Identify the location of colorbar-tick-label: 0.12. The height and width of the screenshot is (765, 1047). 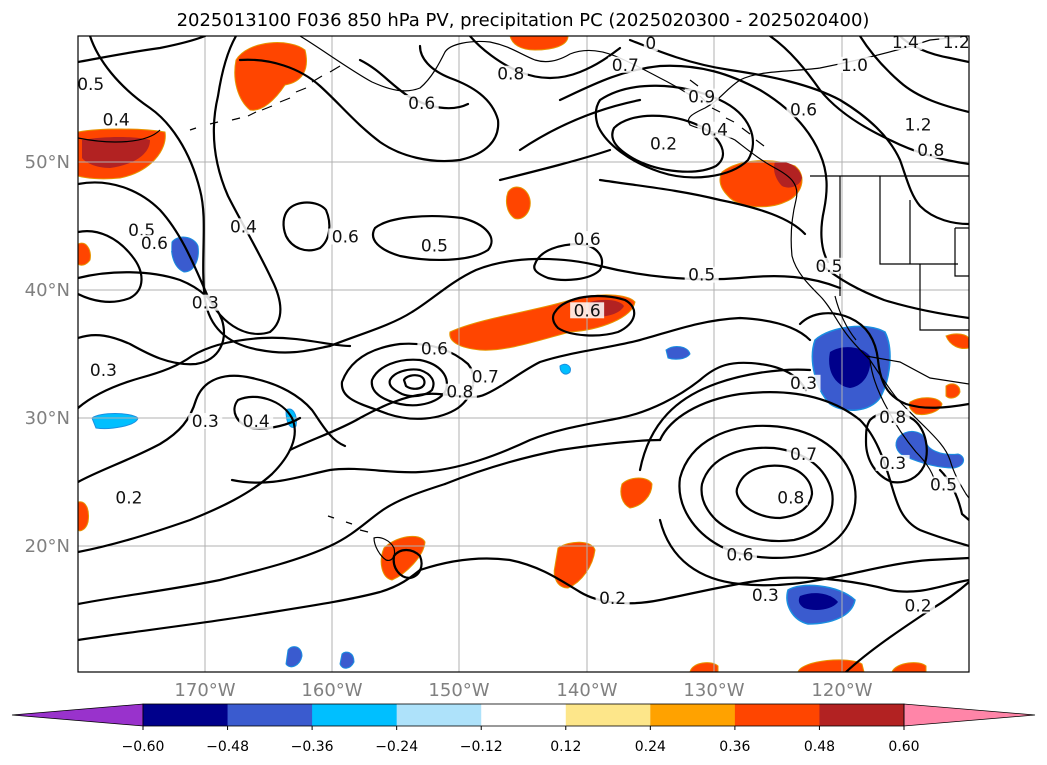
(565, 747).